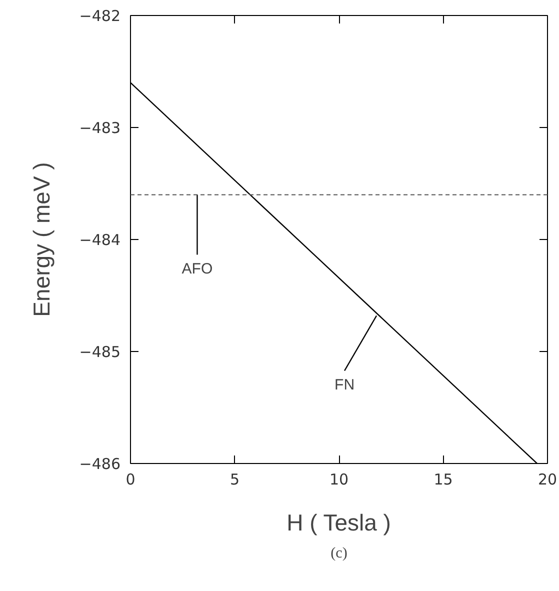 The image size is (559, 591). I want to click on y-tick-label: −485, so click(100, 352).